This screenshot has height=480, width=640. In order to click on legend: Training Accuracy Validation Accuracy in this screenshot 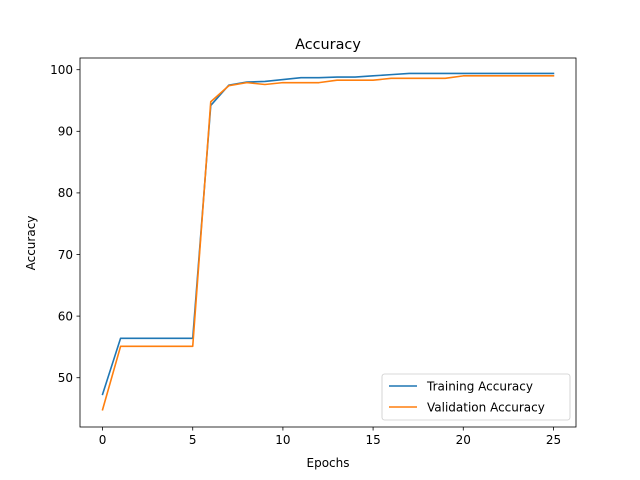, I will do `click(476, 397)`.